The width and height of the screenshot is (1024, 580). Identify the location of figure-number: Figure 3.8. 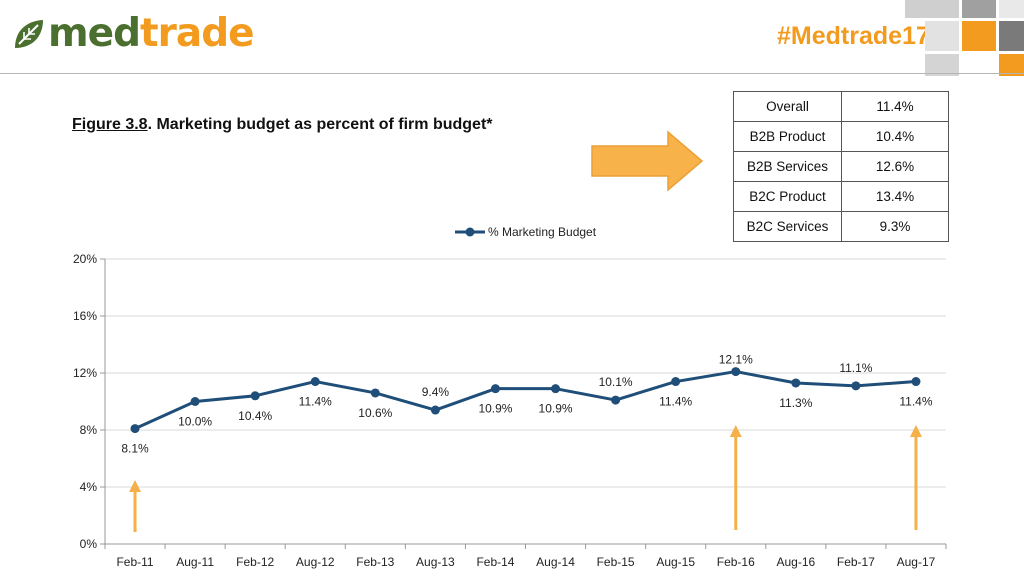
(110, 124).